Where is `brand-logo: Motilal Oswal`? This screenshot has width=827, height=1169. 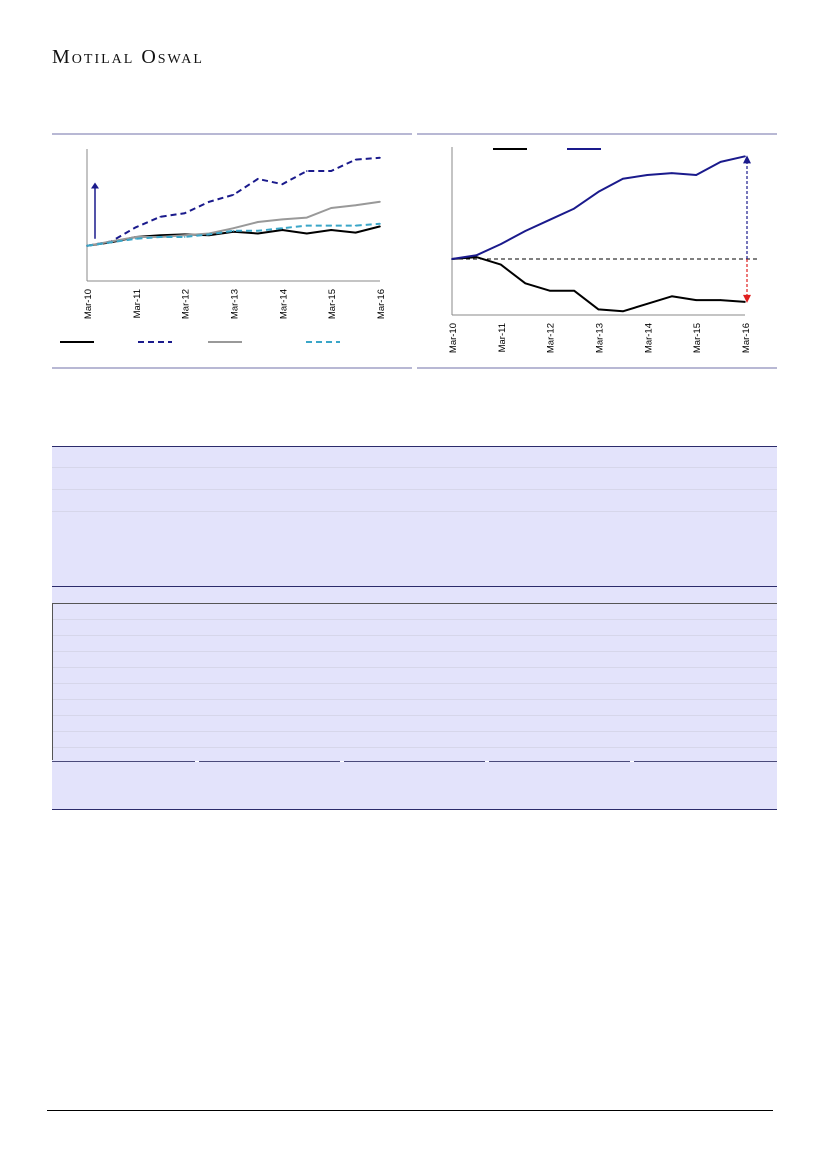 brand-logo: Motilal Oswal is located at coordinates (128, 57).